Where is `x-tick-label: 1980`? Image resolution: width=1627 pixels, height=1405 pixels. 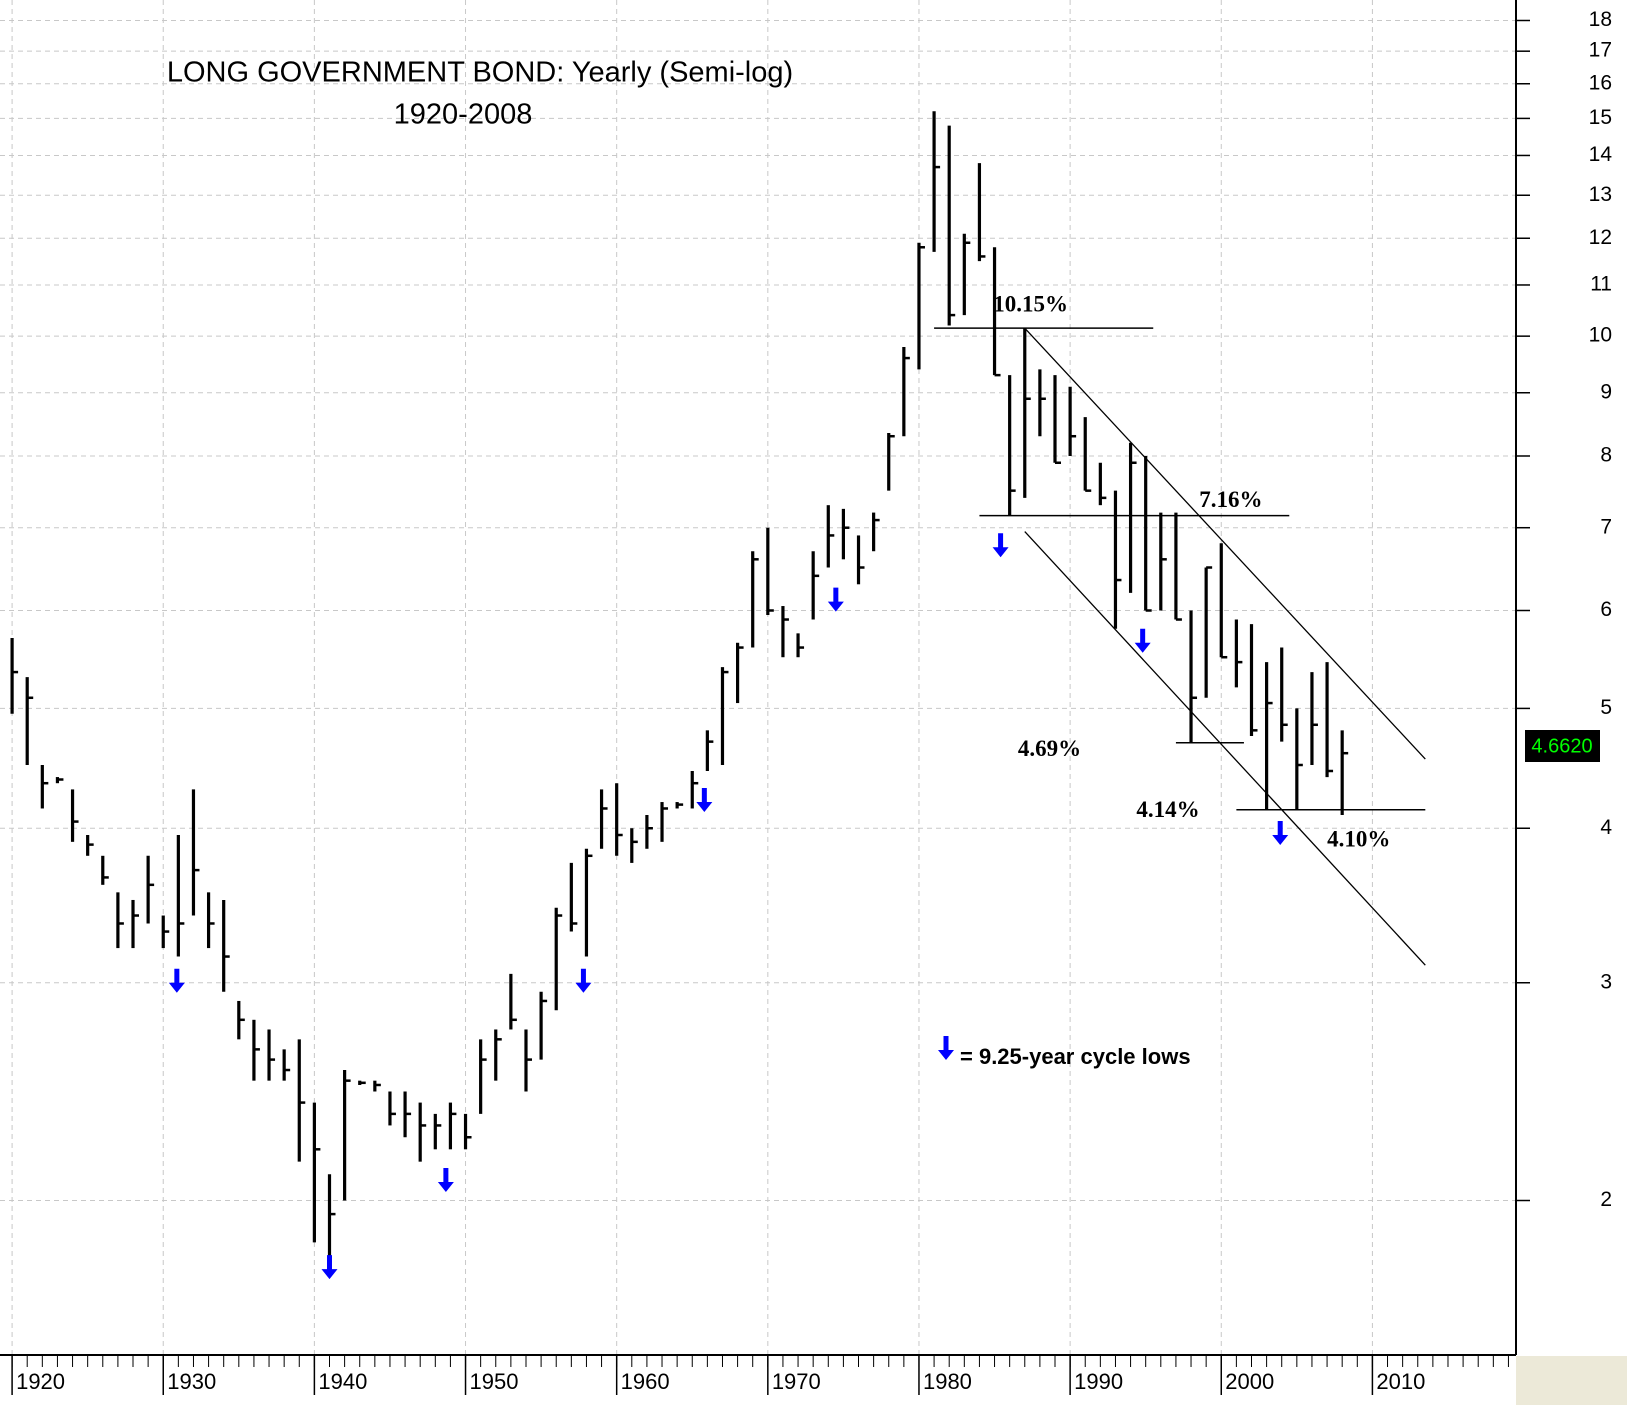 x-tick-label: 1980 is located at coordinates (947, 1381).